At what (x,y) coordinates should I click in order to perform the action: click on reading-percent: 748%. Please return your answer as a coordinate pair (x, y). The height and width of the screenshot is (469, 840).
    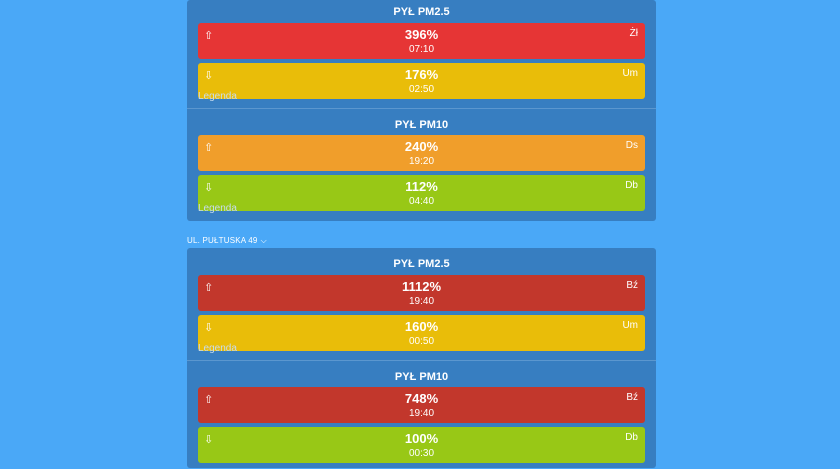
    Looking at the image, I should click on (421, 398).